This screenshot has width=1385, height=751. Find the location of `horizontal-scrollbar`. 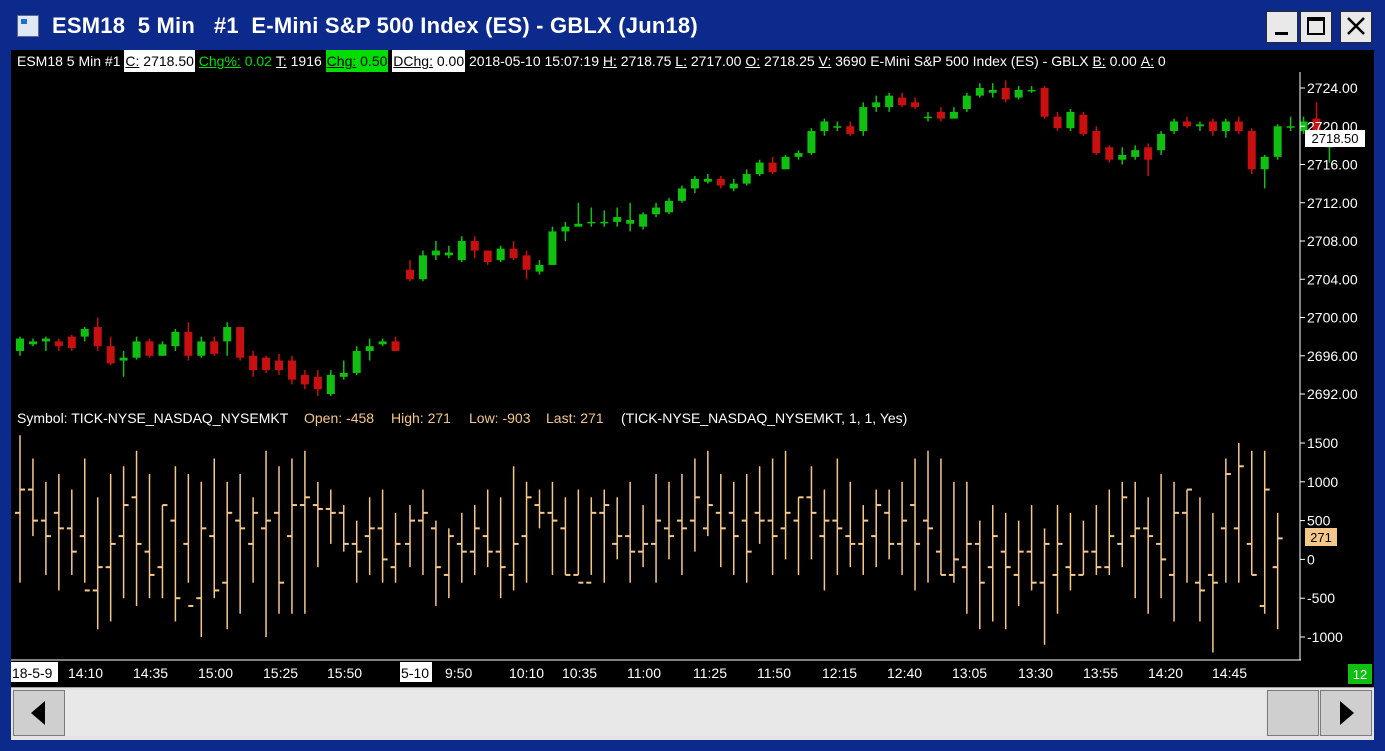

horizontal-scrollbar is located at coordinates (692, 713).